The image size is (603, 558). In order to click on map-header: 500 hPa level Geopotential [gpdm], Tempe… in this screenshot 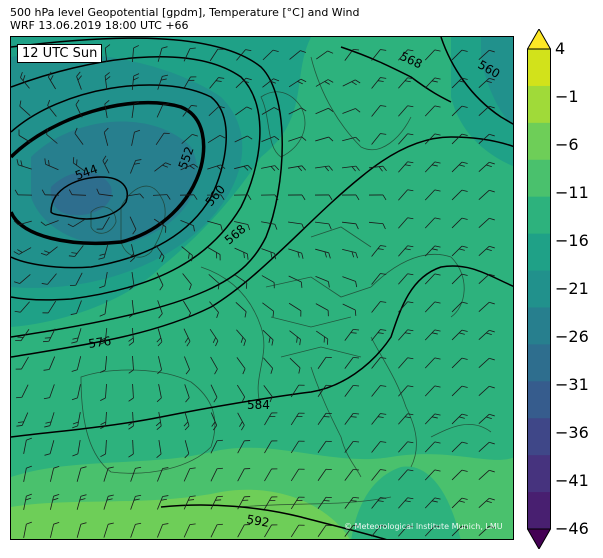, I will do `click(184, 19)`.